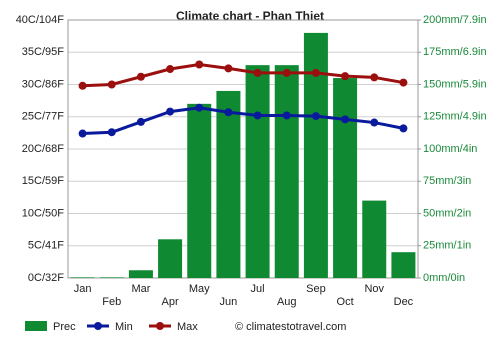 The height and width of the screenshot is (350, 500). Describe the element at coordinates (345, 302) in the screenshot. I see `x-tick-label: Oct` at that location.